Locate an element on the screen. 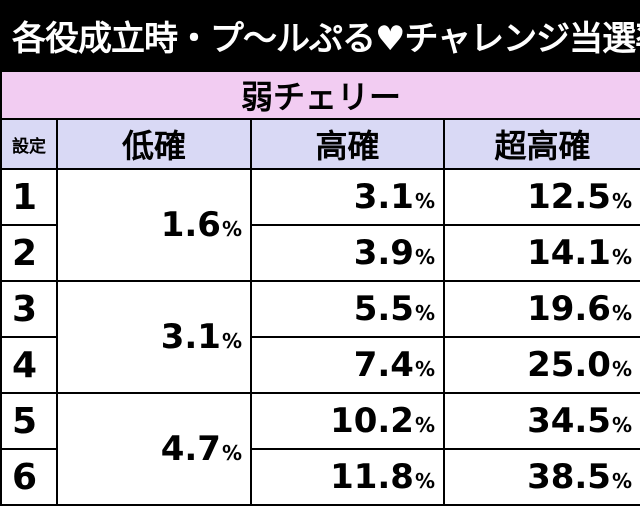  setting-value: 4 is located at coordinates (29, 365).